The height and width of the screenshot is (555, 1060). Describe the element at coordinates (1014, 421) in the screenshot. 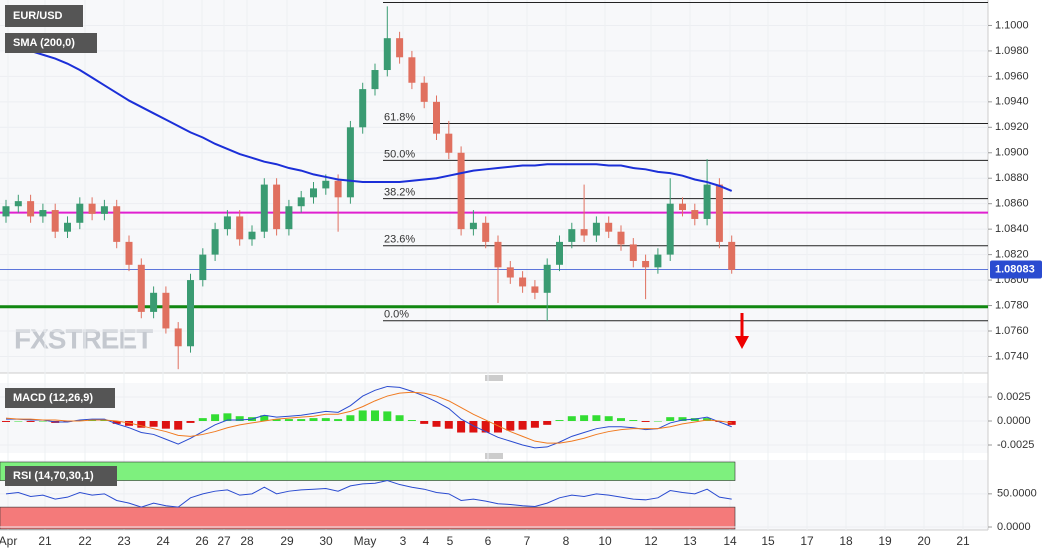

I see `y-tick-label: 0.0000` at that location.